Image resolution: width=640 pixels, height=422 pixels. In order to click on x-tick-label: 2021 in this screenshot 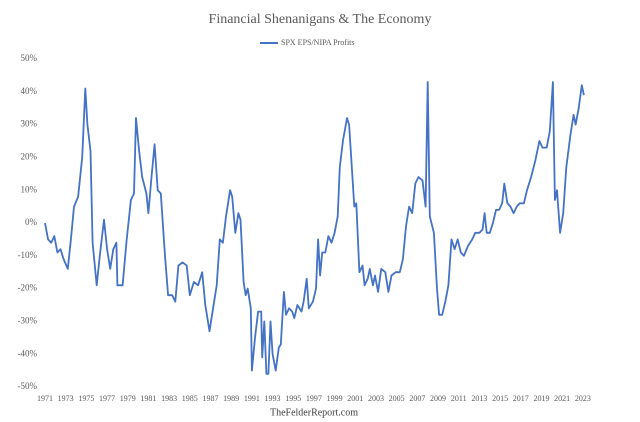, I will do `click(562, 398)`.